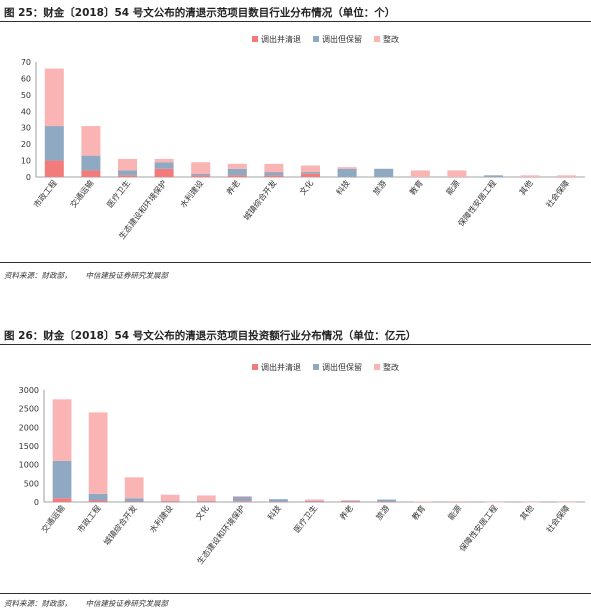  I want to click on y-tick-label: 2500, so click(29, 409).